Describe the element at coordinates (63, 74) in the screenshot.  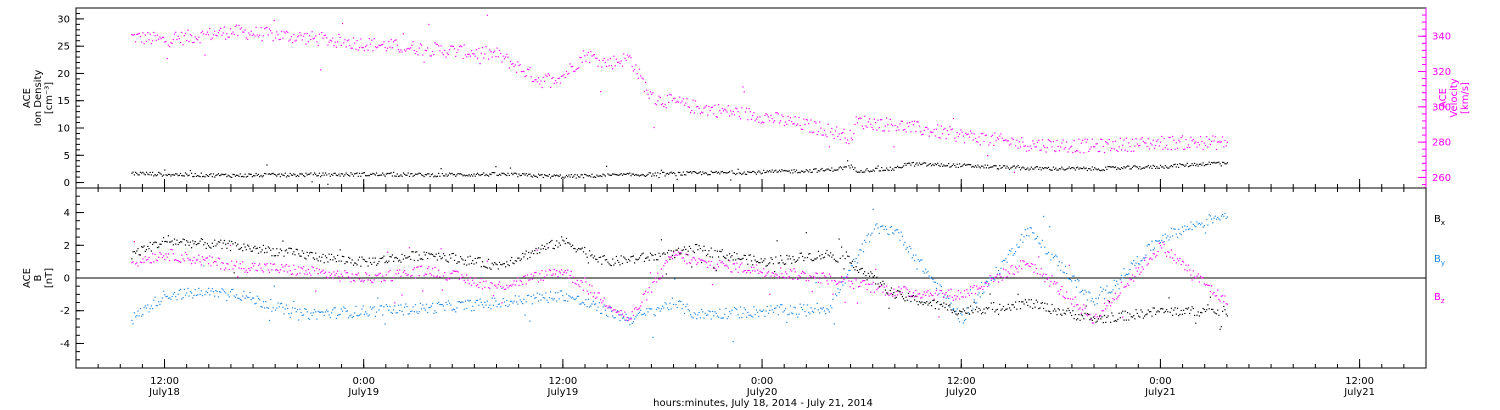
I see `left-tick-label: 20` at that location.